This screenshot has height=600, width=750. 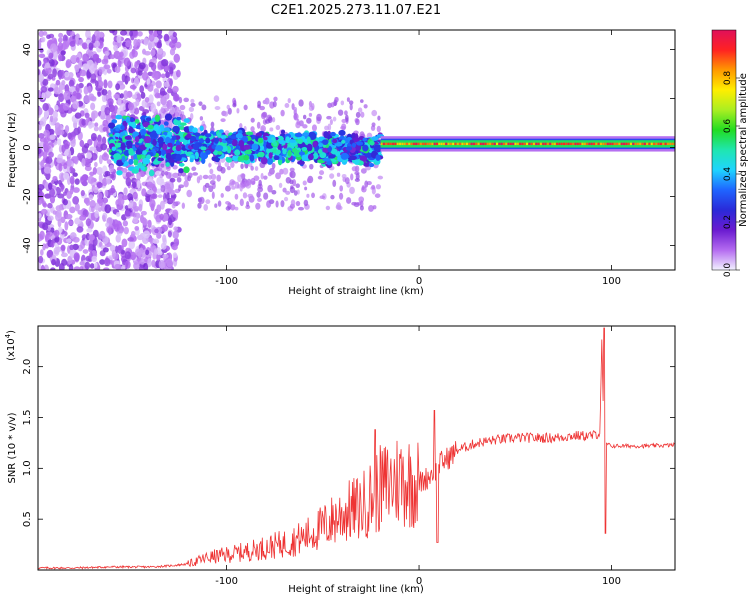 I want to click on y-tick-label: 1.5, so click(x=27, y=418).